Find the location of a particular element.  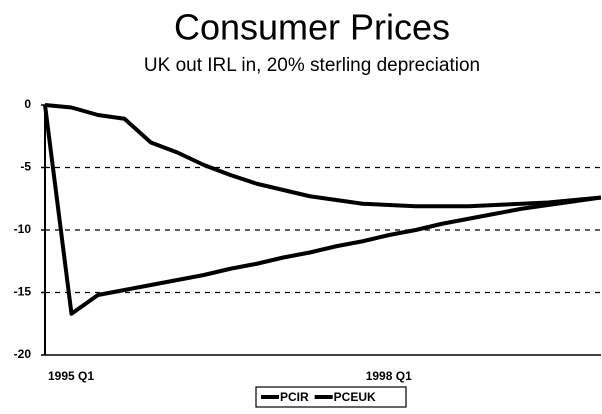

y-tick-label: -10 is located at coordinates (23, 229).